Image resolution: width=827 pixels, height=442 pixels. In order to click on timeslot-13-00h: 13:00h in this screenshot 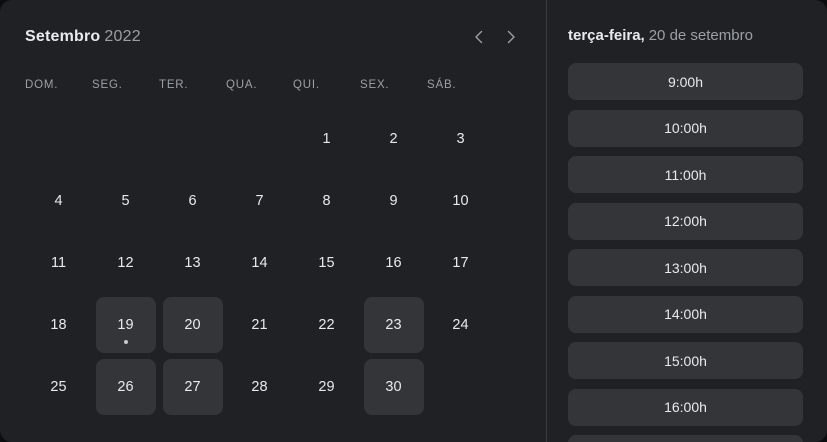, I will do `click(685, 267)`.